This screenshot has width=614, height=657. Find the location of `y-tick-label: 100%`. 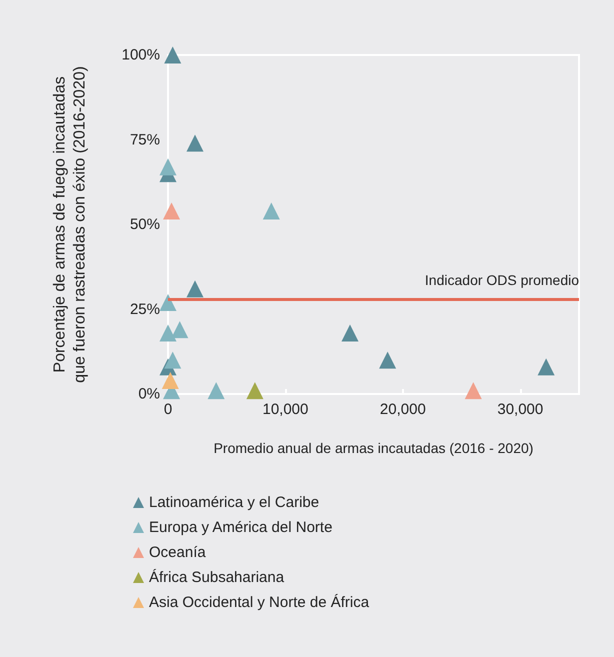

y-tick-label: 100% is located at coordinates (141, 55).